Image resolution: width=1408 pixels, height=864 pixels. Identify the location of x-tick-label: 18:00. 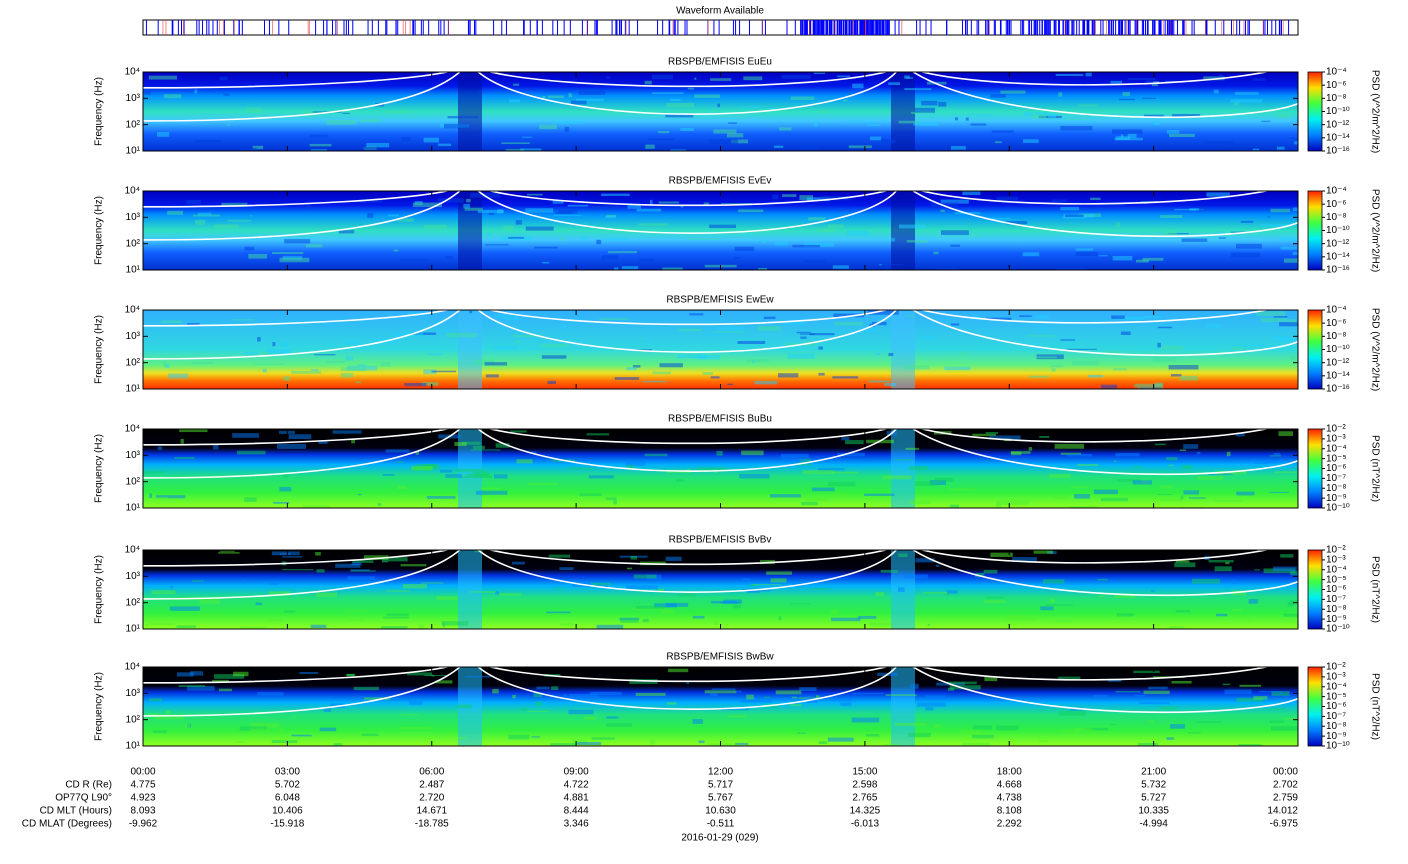
(1009, 772).